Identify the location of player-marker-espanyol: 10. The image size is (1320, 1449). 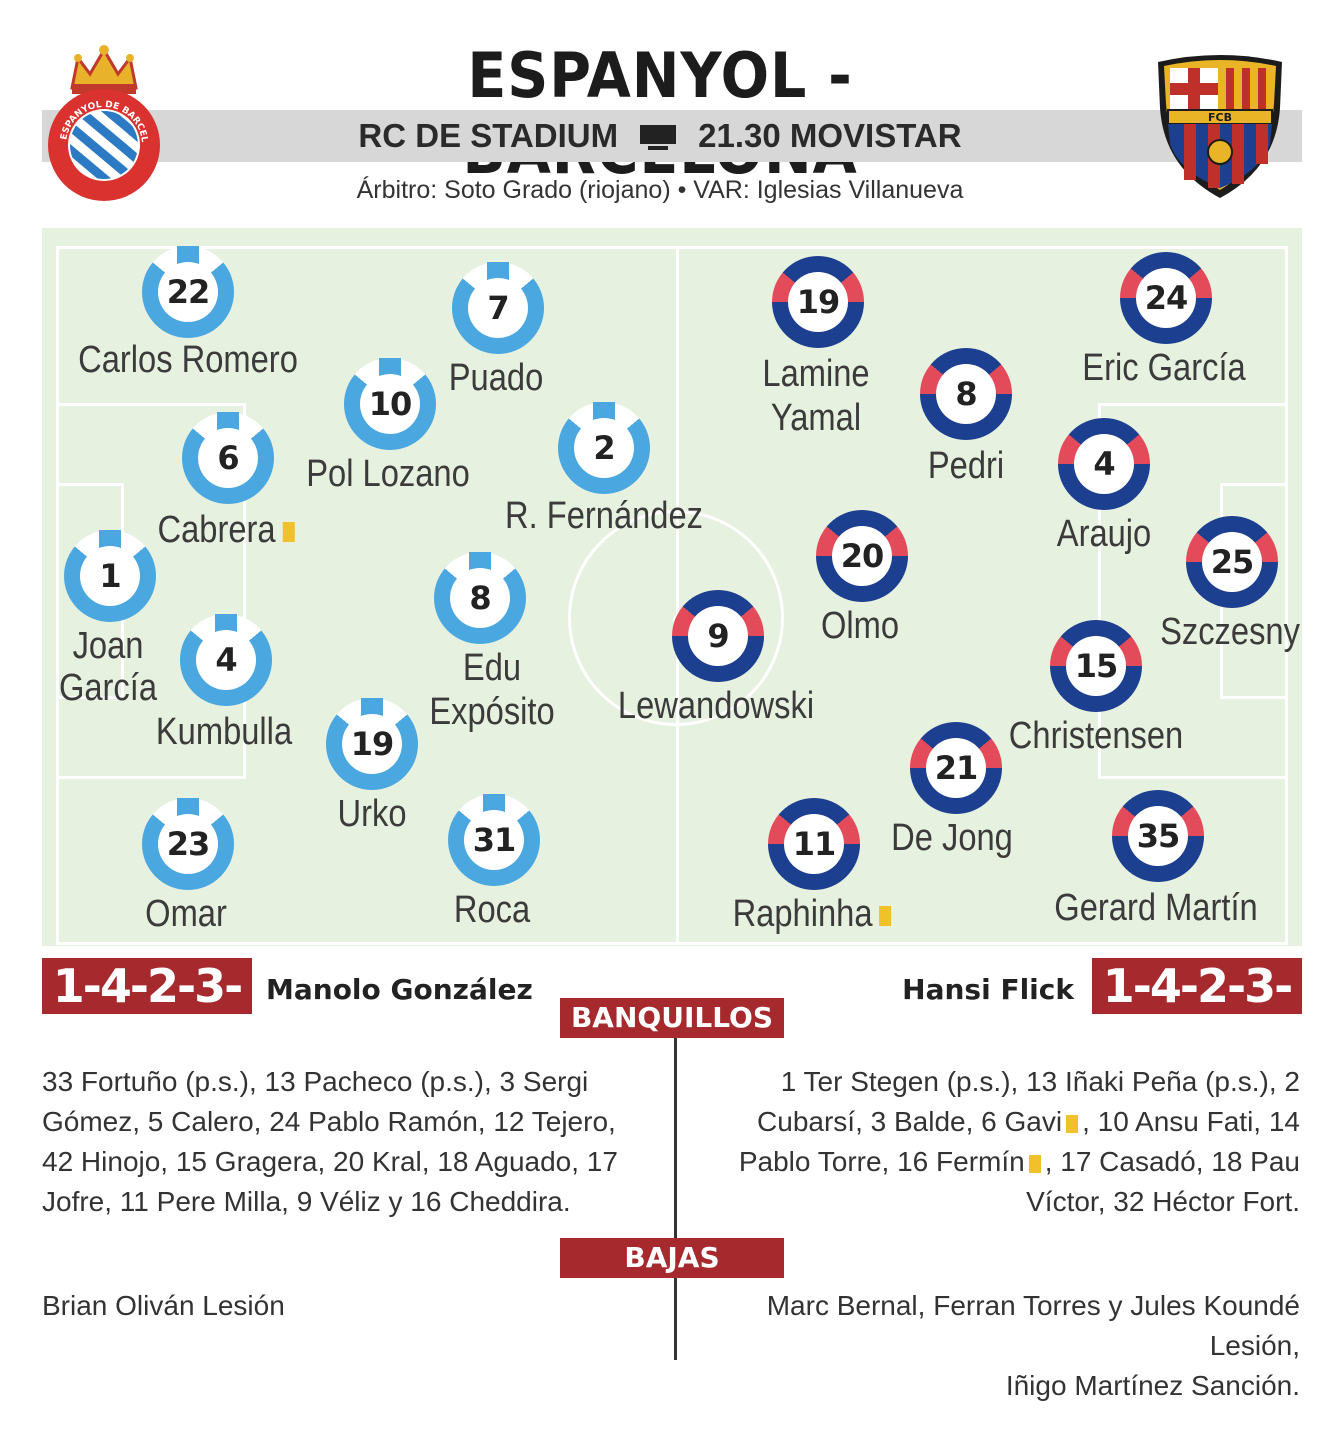
(390, 404).